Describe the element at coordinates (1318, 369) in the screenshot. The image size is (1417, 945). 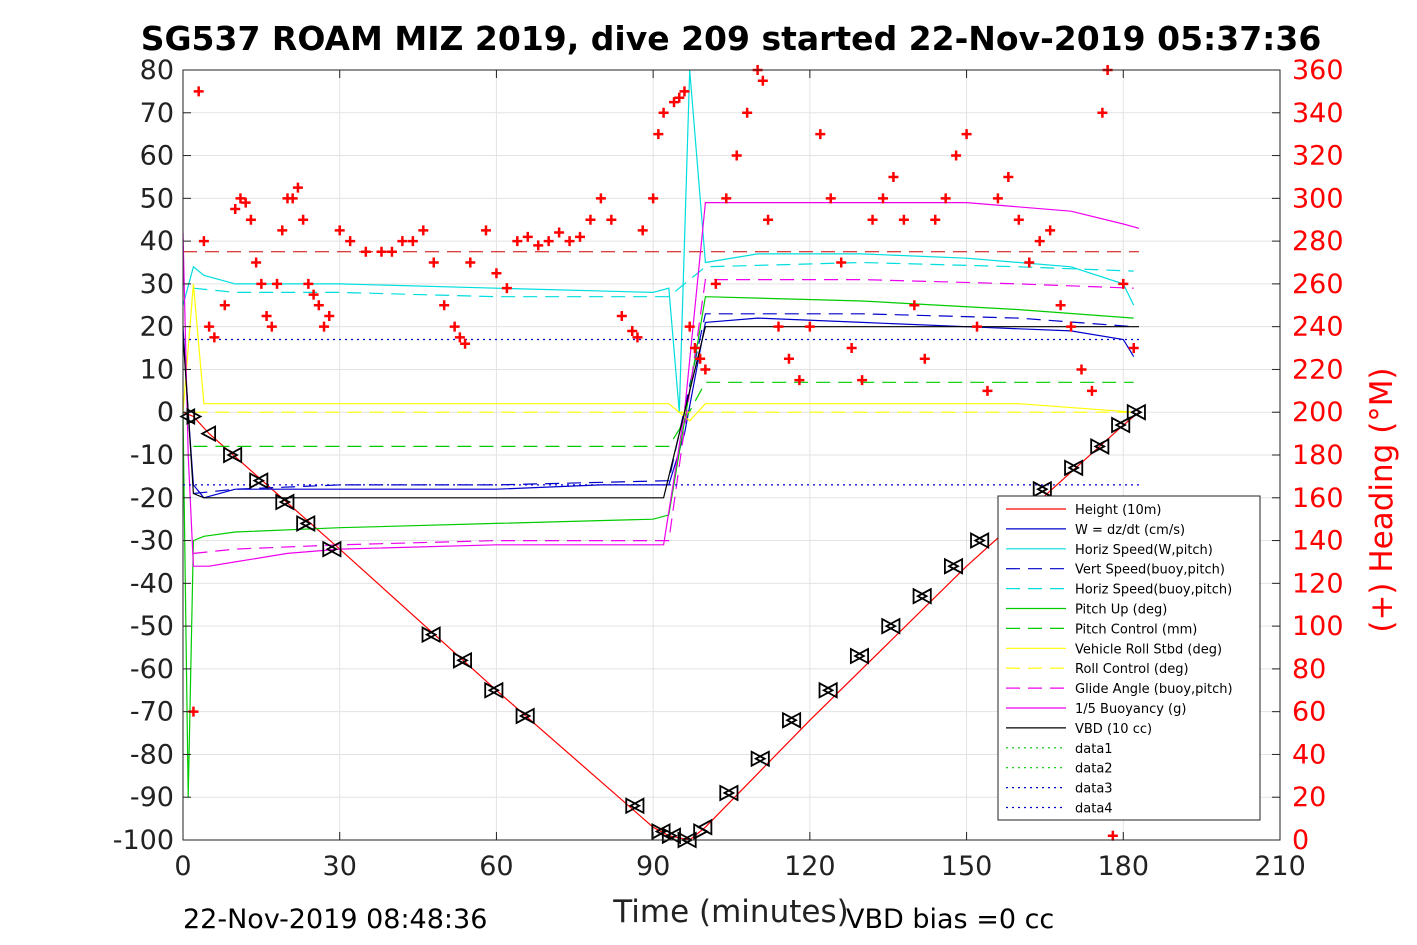
I see `y-right-tick-label: 220` at that location.